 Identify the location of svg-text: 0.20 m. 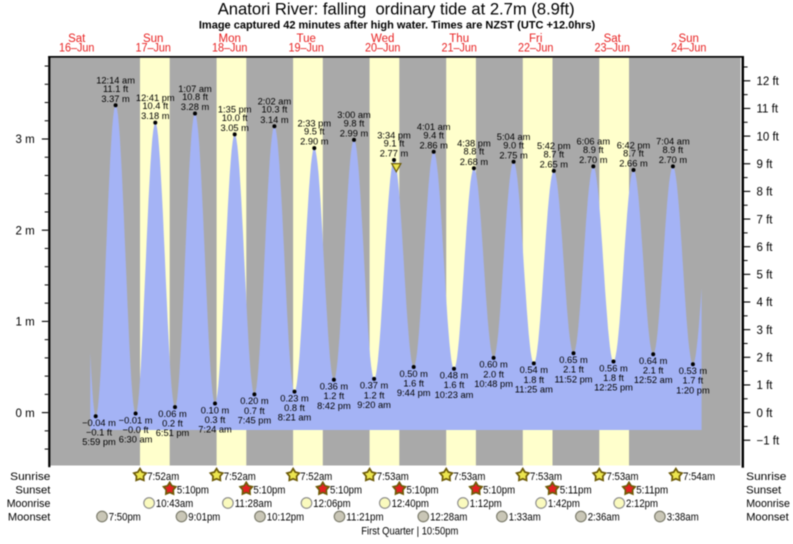
(254, 401).